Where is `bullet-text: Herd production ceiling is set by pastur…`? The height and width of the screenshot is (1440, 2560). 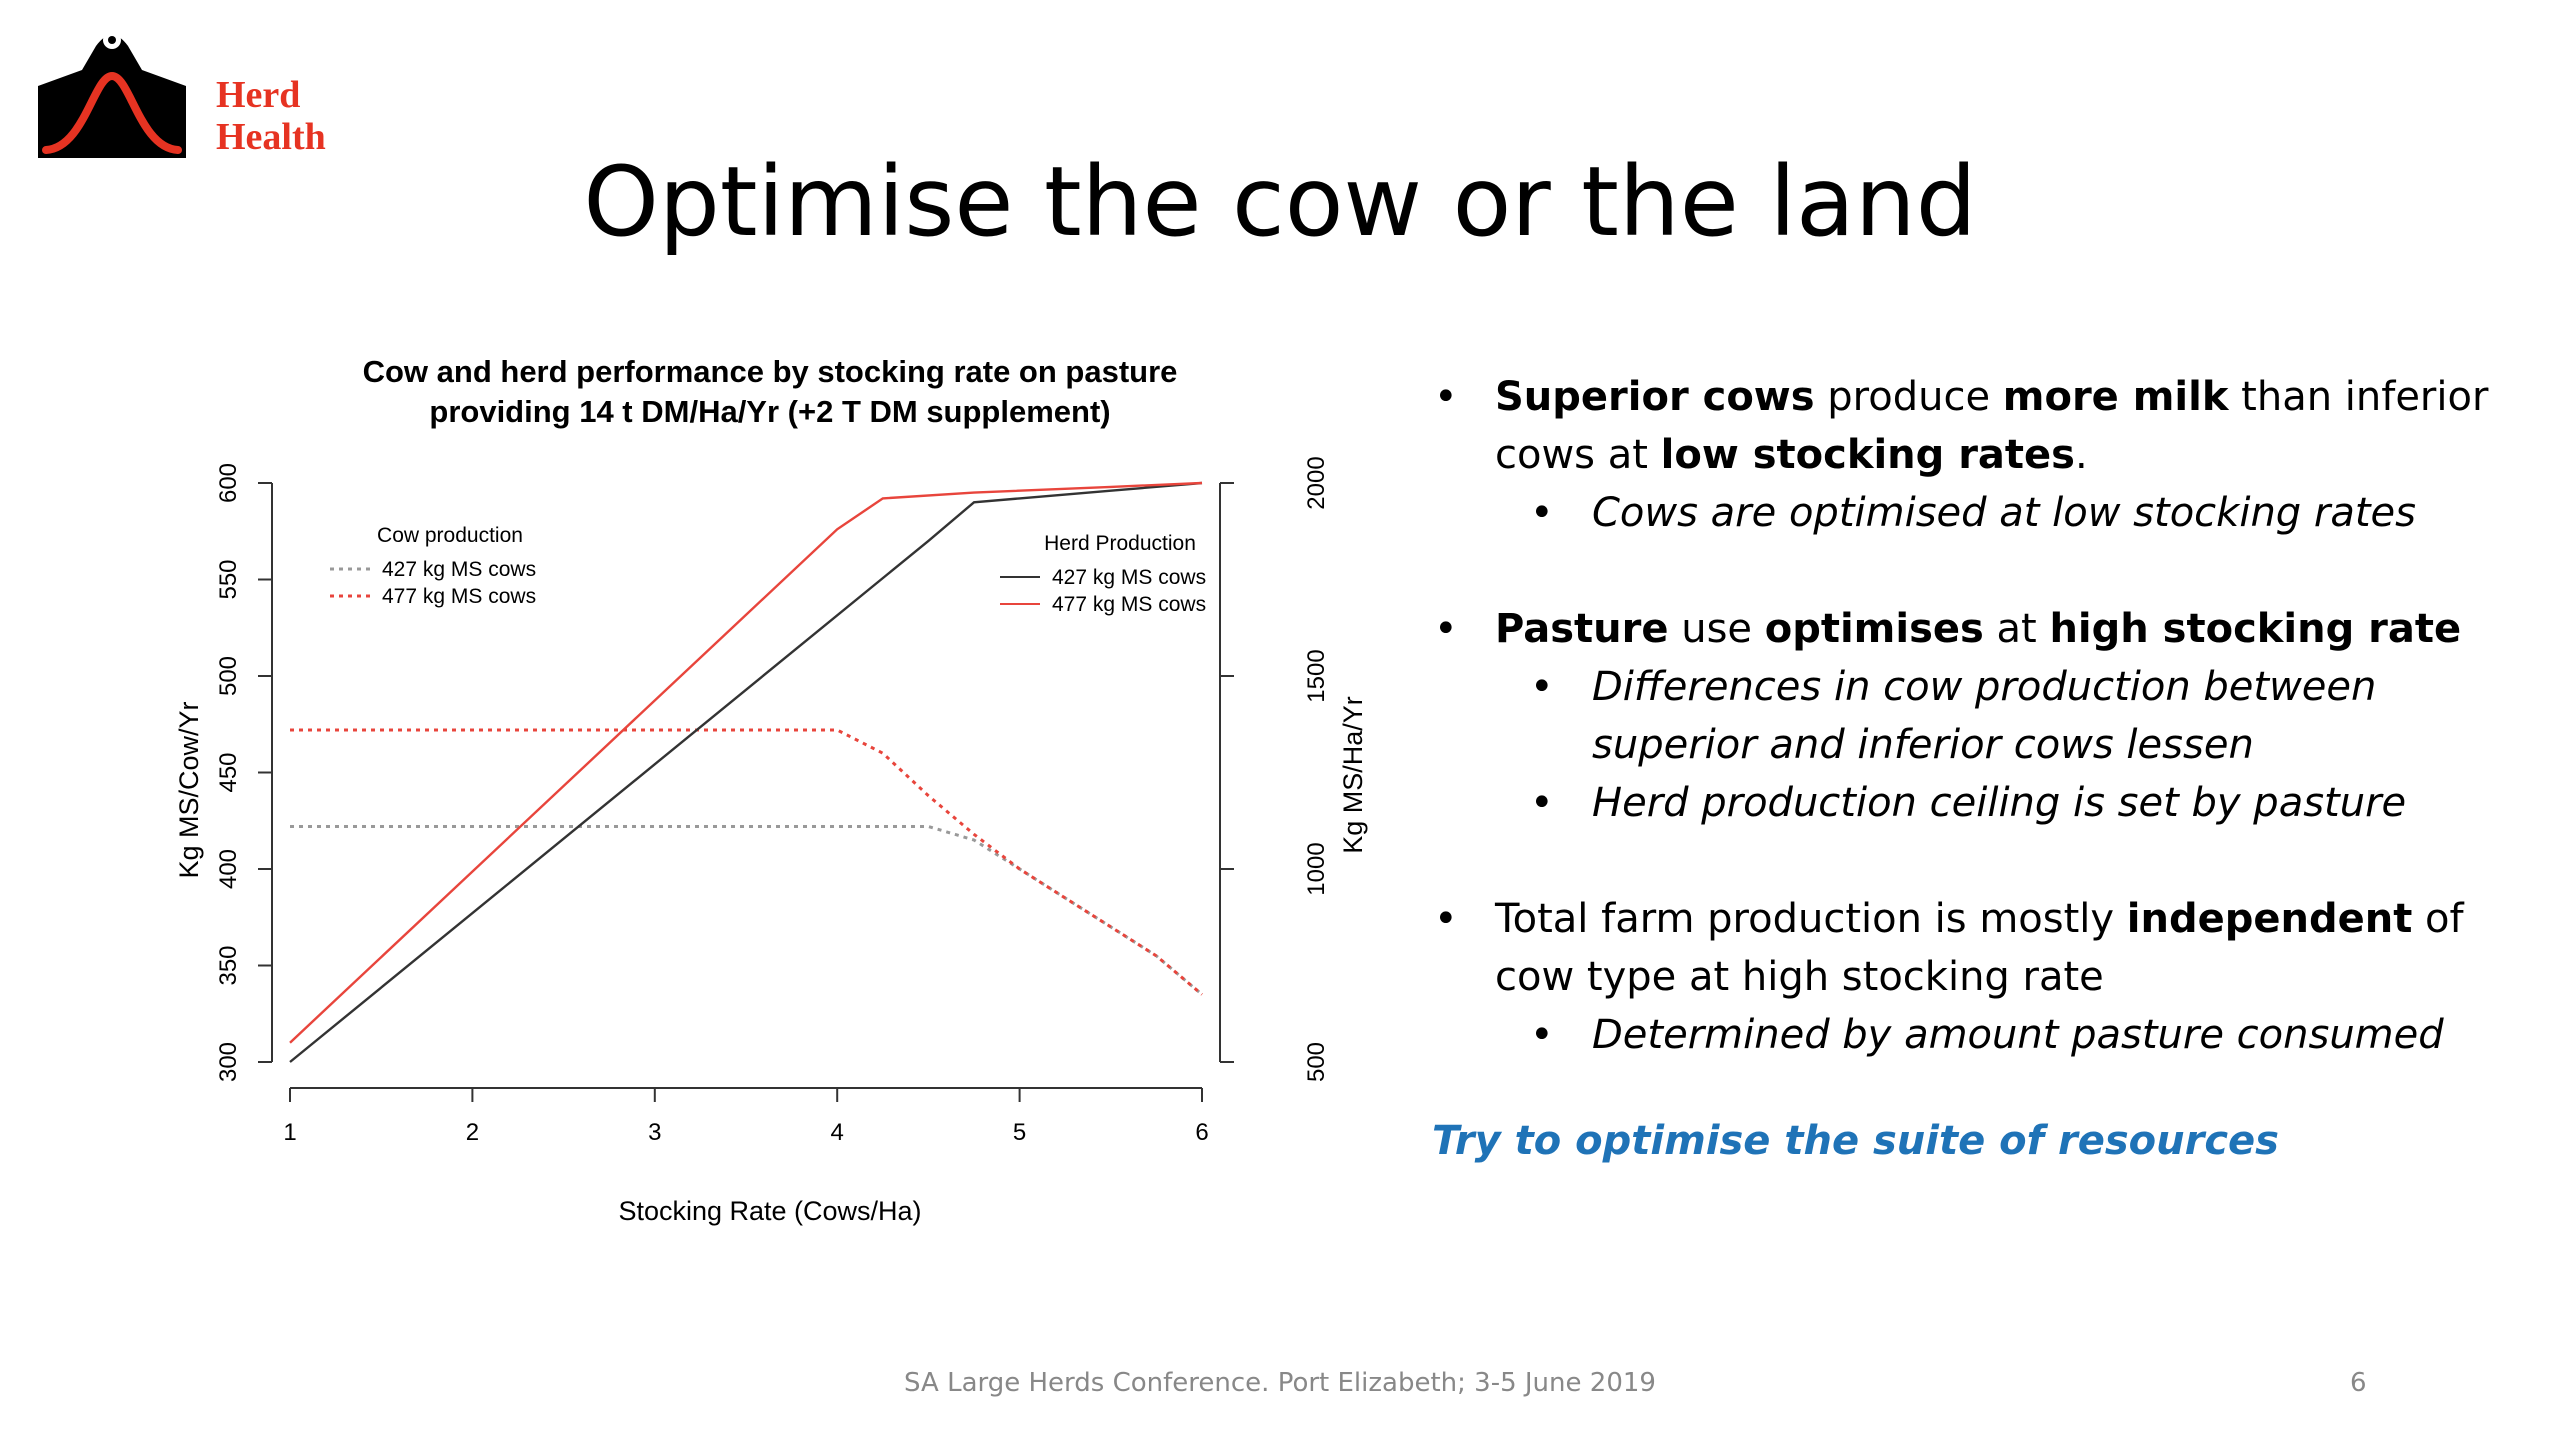 bullet-text: Herd production ceiling is set by pastur… is located at coordinates (1999, 803).